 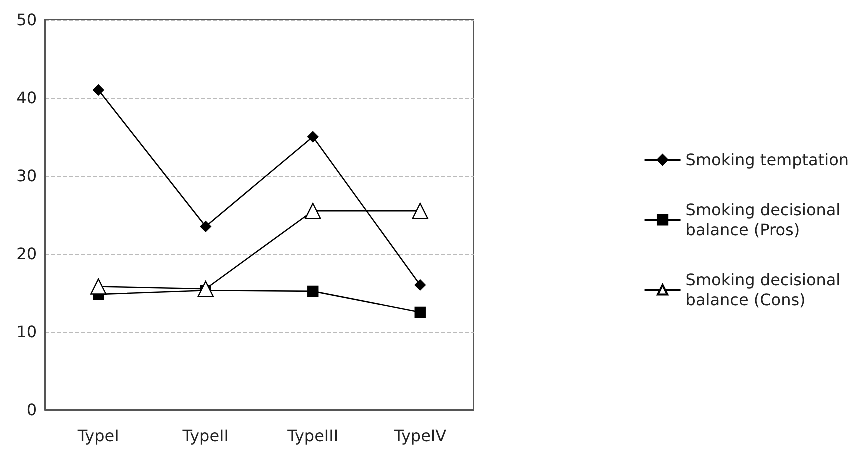 I want to click on y-tick-label: 30, so click(x=26, y=176).